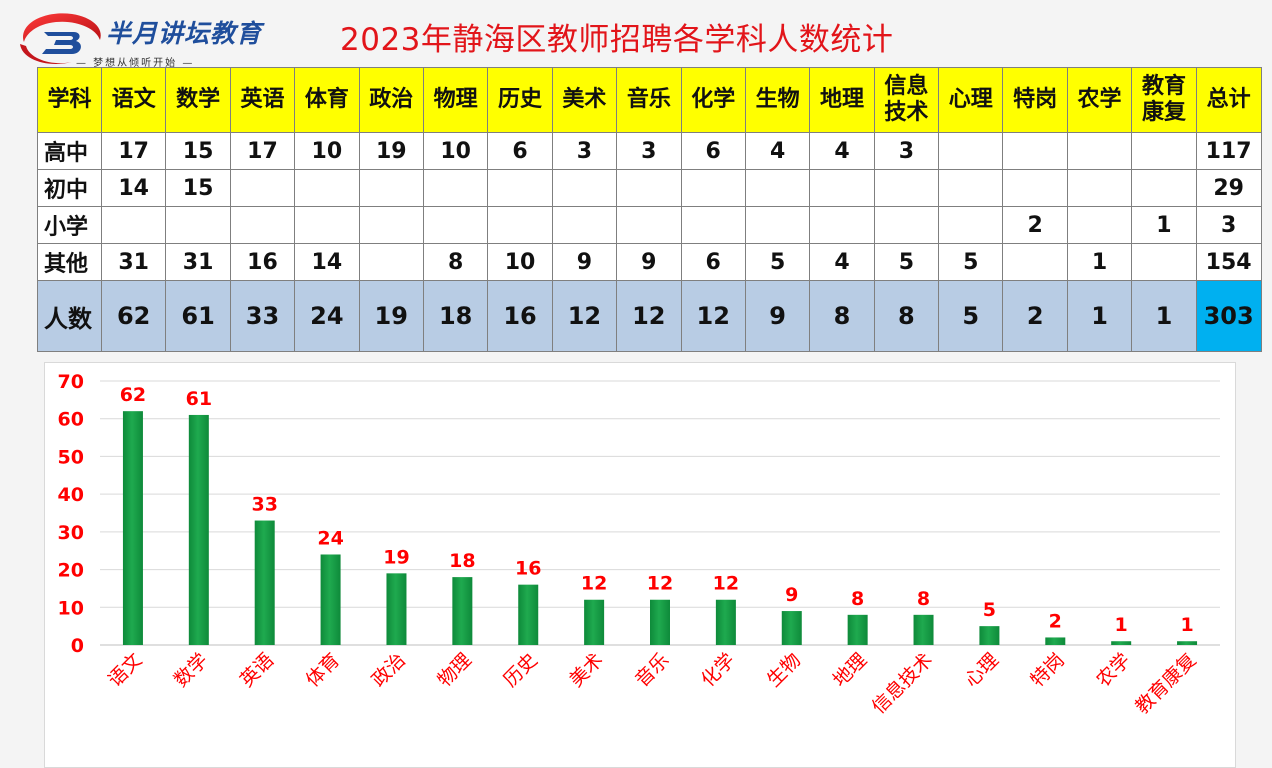  I want to click on x-tick-label: 农学, so click(1113, 670).